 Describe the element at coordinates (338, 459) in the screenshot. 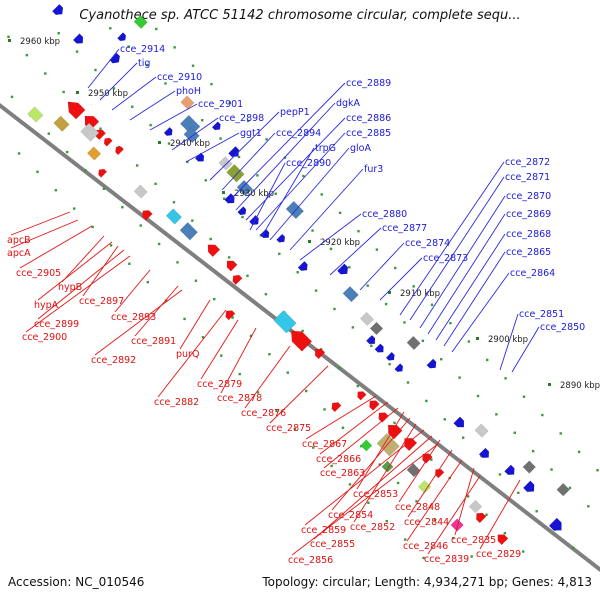

I see `gene-label-reverse: cce_2866` at that location.